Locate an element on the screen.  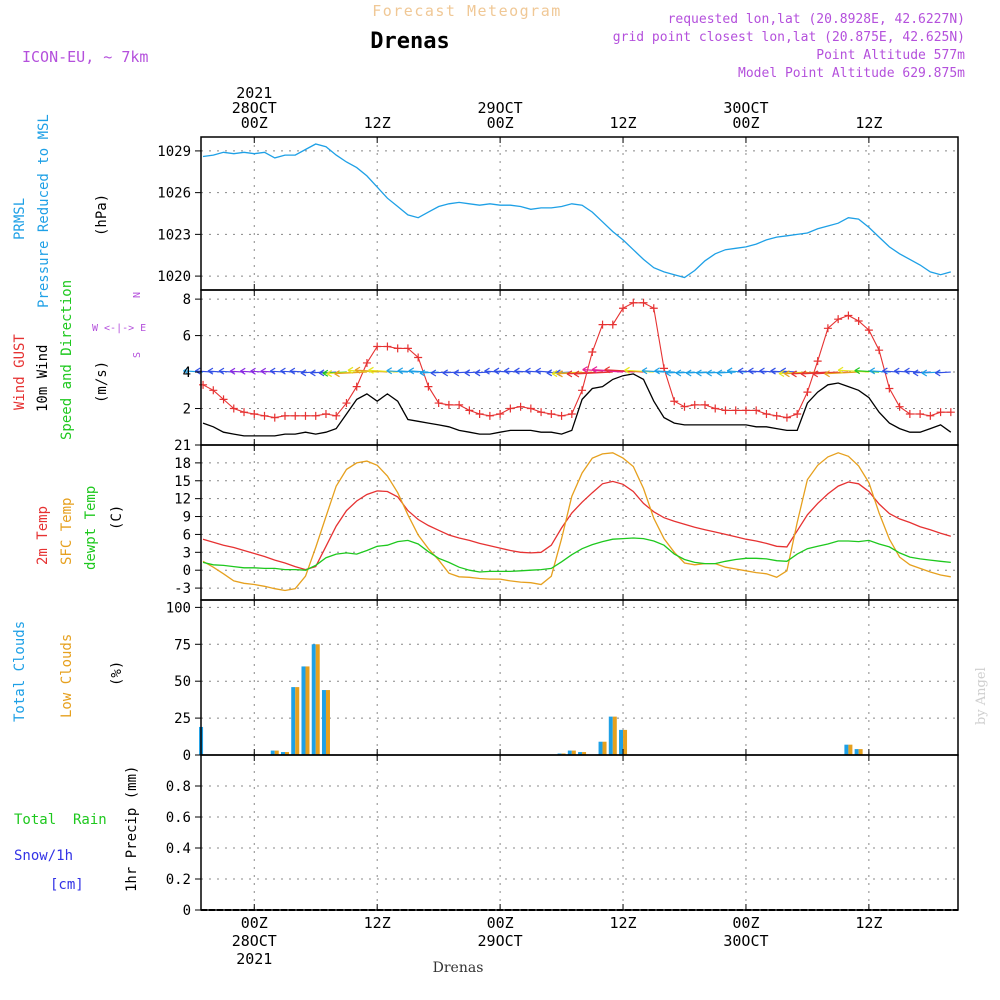
wind-title-3: Speed and Direction is located at coordinates (67, 360).